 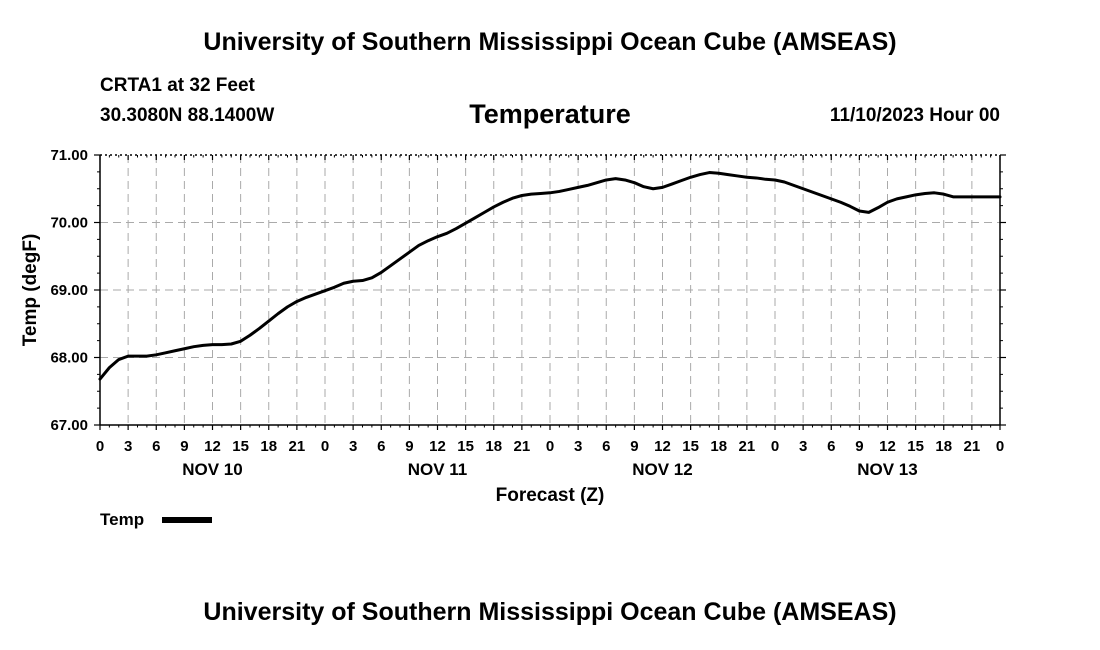 What do you see at coordinates (69, 155) in the screenshot?
I see `y-tick-label: 71.00` at bounding box center [69, 155].